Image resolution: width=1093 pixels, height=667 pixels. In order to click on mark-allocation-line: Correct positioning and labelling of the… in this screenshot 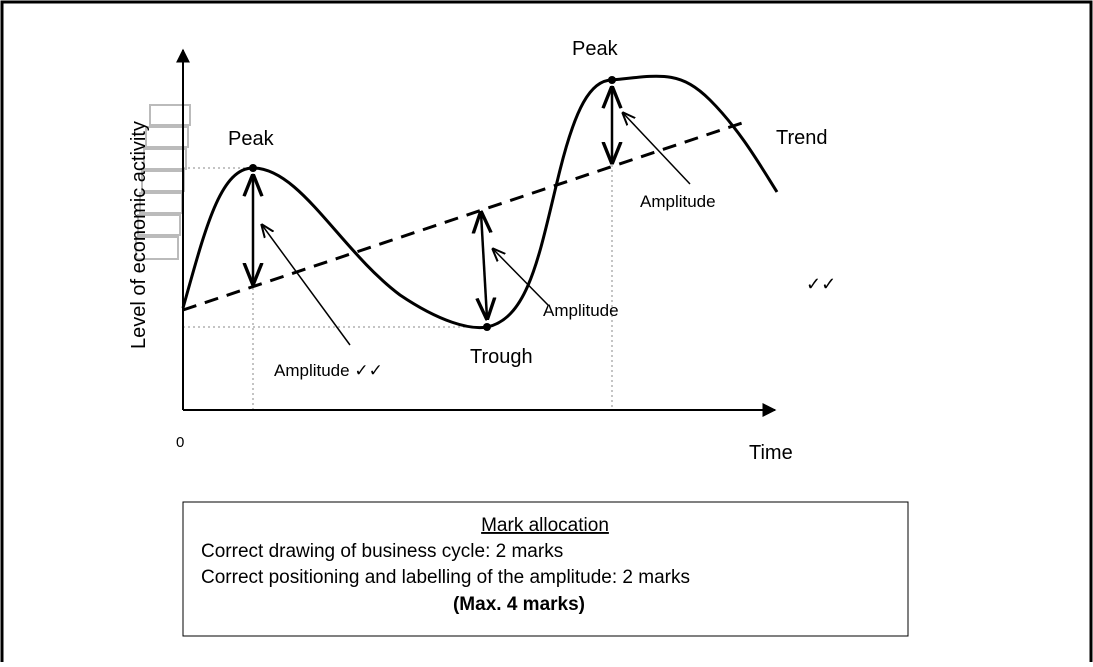, I will do `click(445, 577)`.